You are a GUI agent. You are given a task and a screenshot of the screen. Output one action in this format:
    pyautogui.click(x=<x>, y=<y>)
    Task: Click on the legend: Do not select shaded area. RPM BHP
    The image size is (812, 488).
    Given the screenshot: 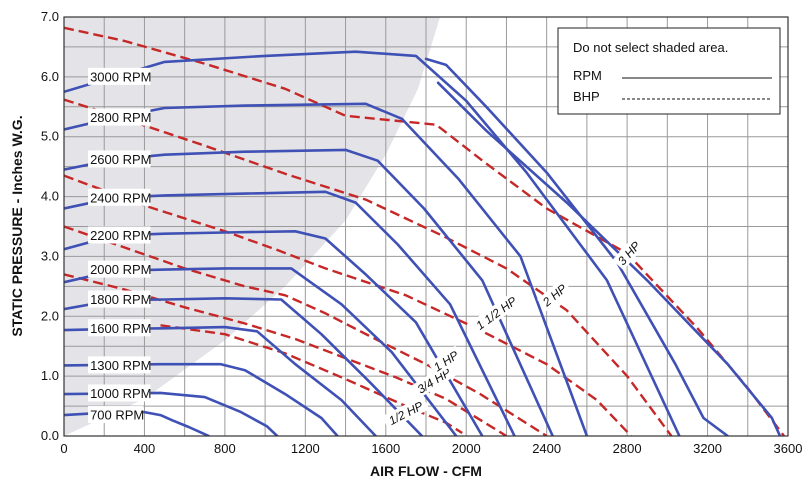 What is the action you would take?
    pyautogui.click(x=669, y=71)
    